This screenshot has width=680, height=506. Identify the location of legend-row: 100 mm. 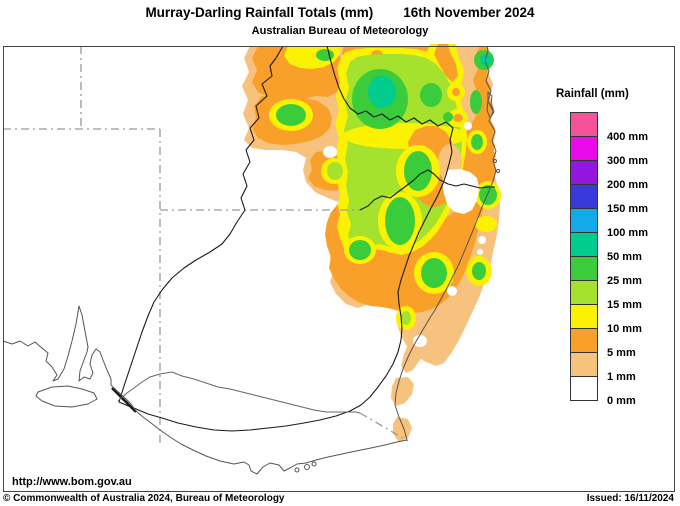
(609, 223).